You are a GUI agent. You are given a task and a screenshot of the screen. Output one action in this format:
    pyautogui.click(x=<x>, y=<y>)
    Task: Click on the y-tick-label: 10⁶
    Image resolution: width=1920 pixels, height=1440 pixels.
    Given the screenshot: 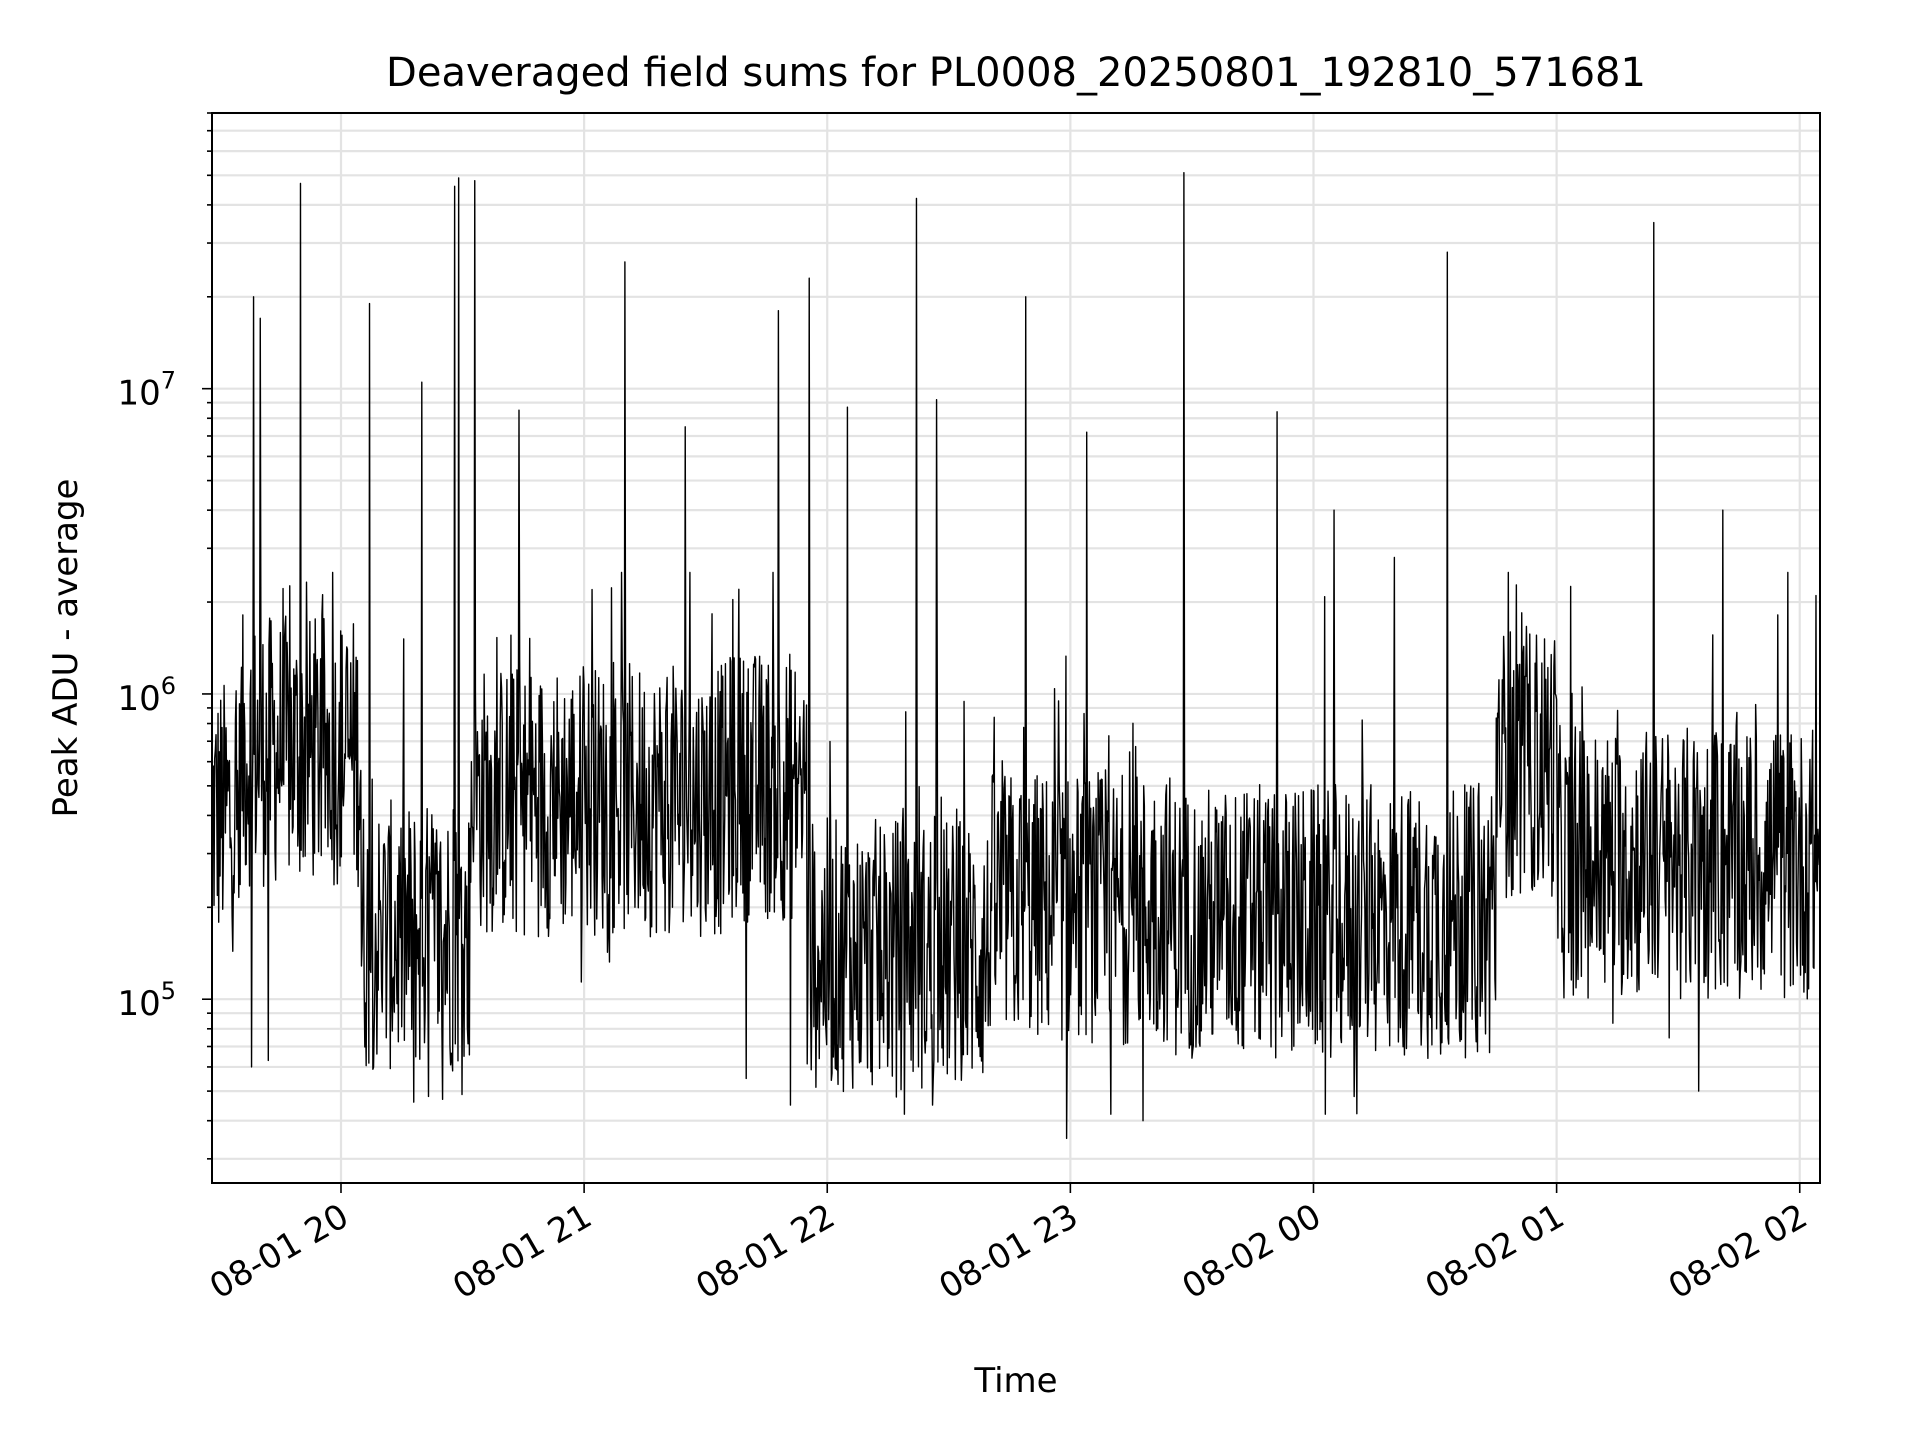 What is the action you would take?
    pyautogui.click(x=146, y=695)
    